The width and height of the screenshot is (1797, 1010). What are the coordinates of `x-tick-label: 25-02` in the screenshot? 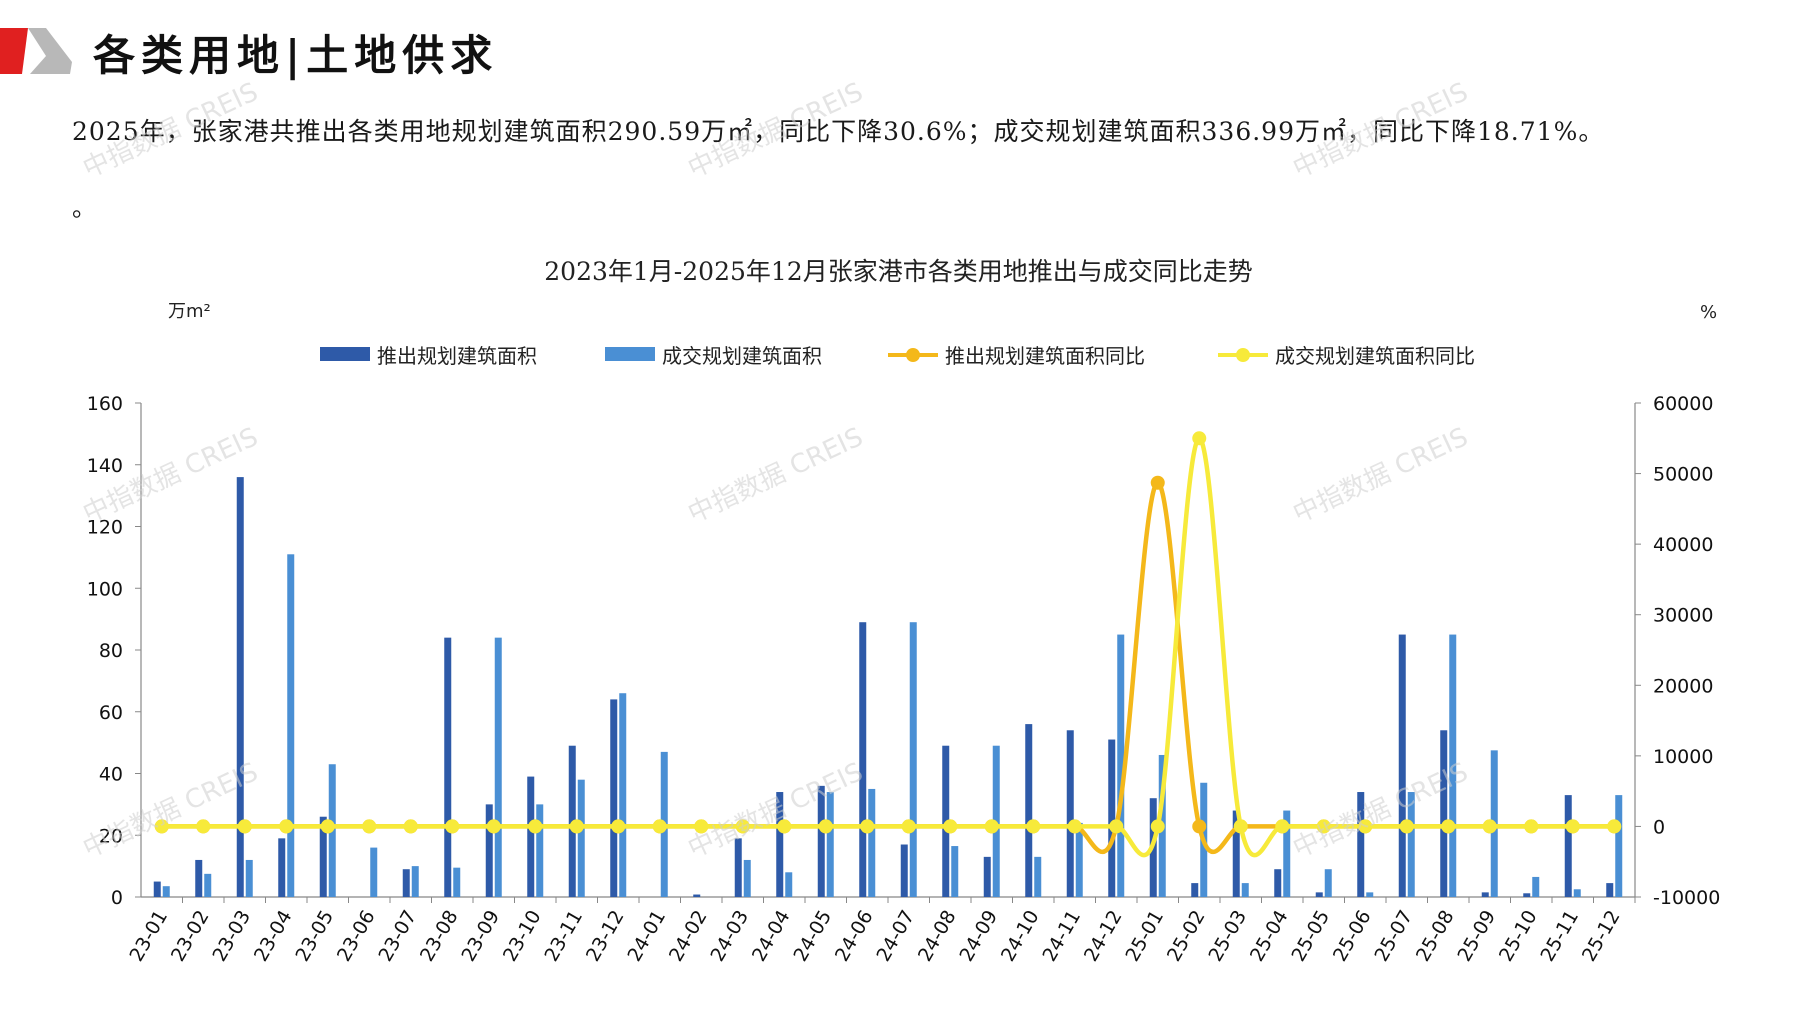 It's located at (1186, 936).